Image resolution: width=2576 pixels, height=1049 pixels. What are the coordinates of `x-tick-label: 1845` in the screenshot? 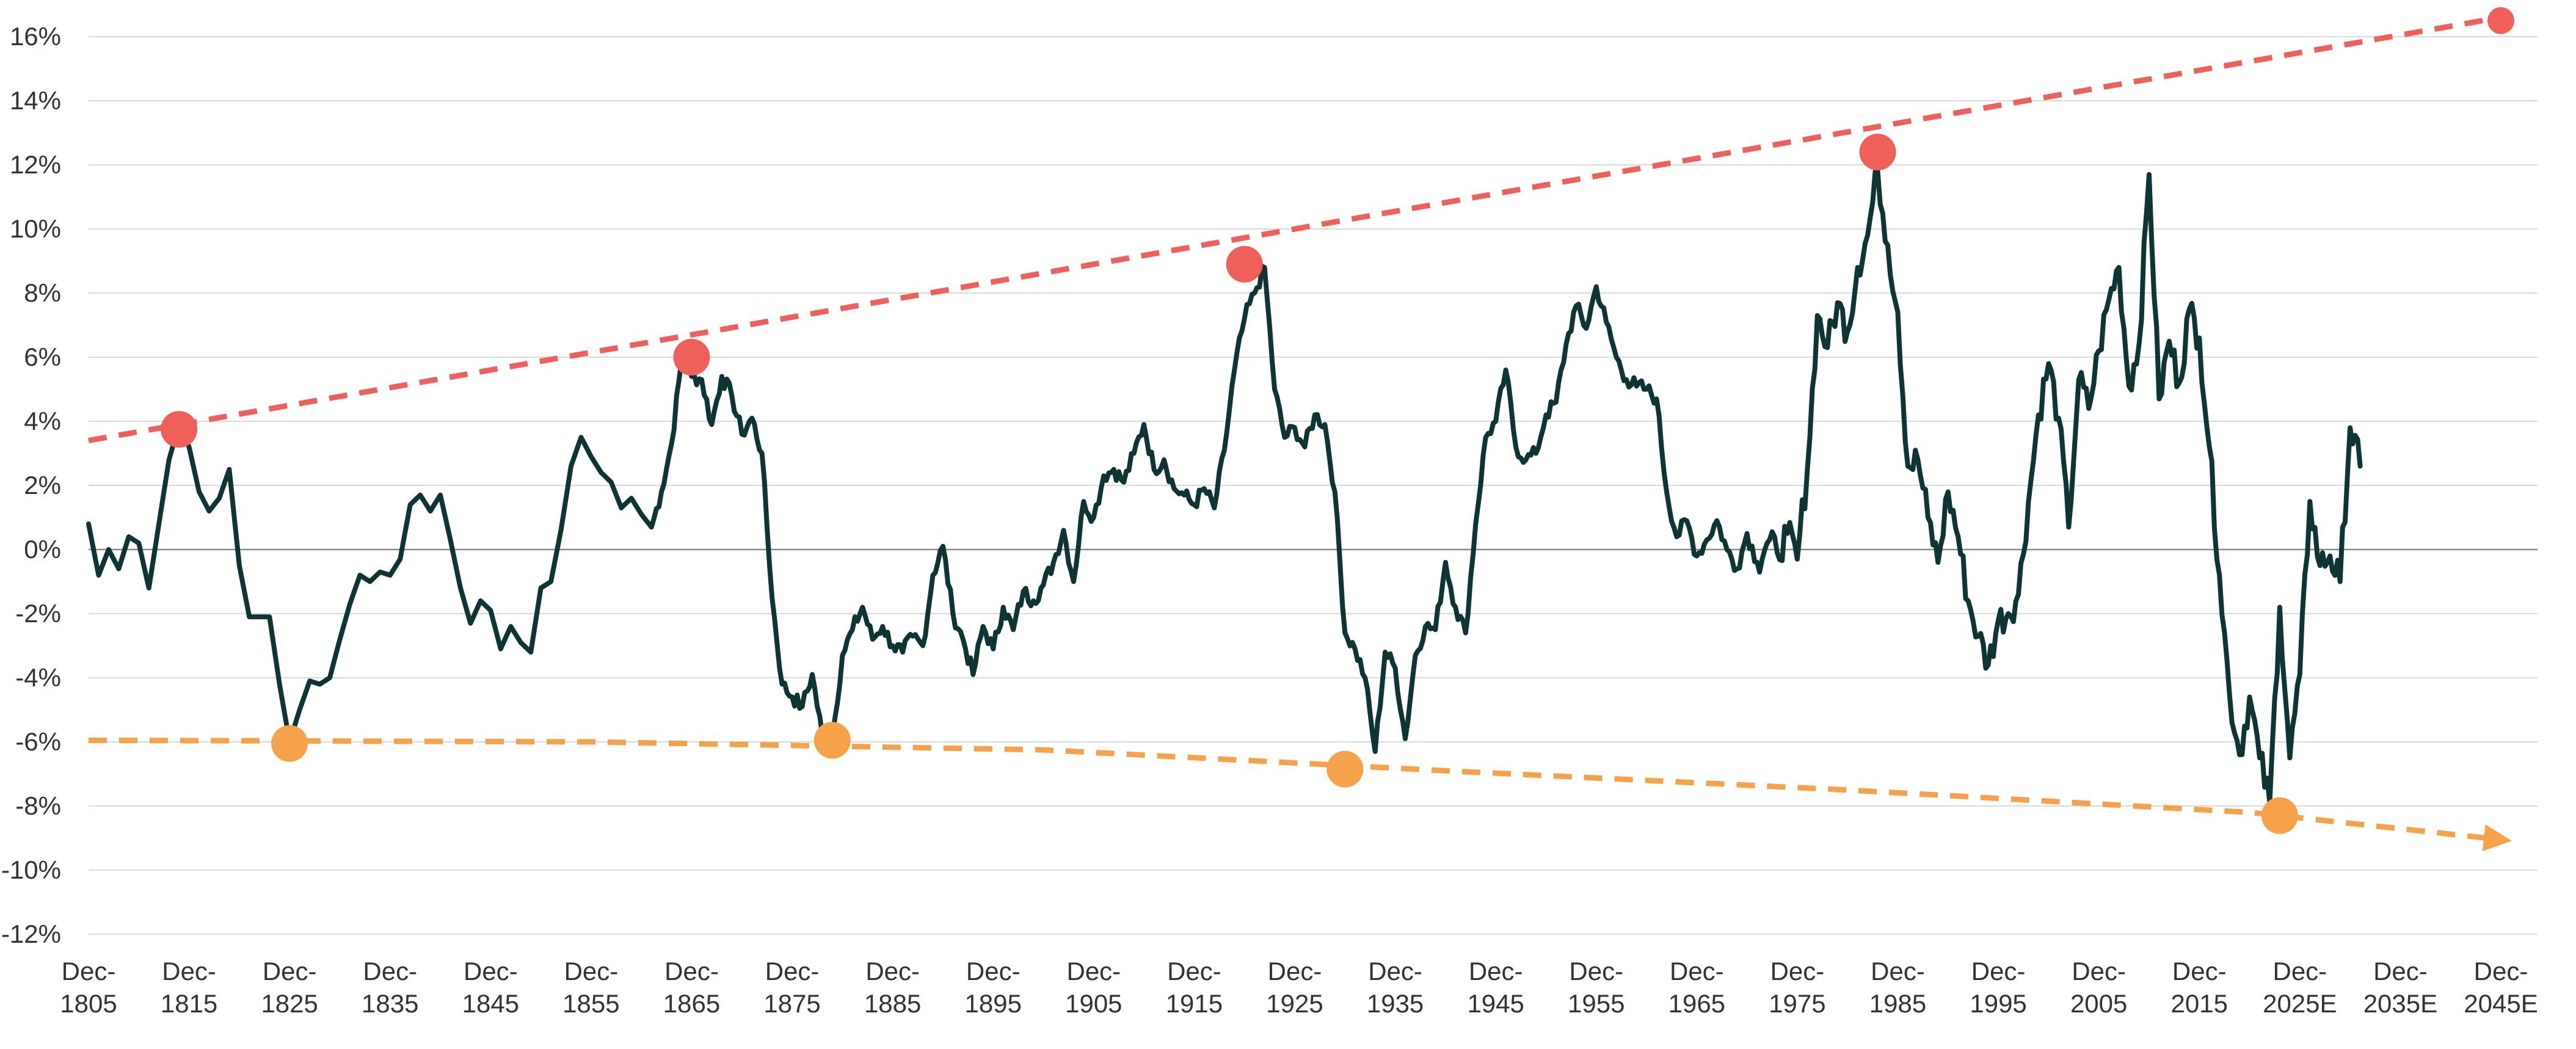 It's located at (491, 1004).